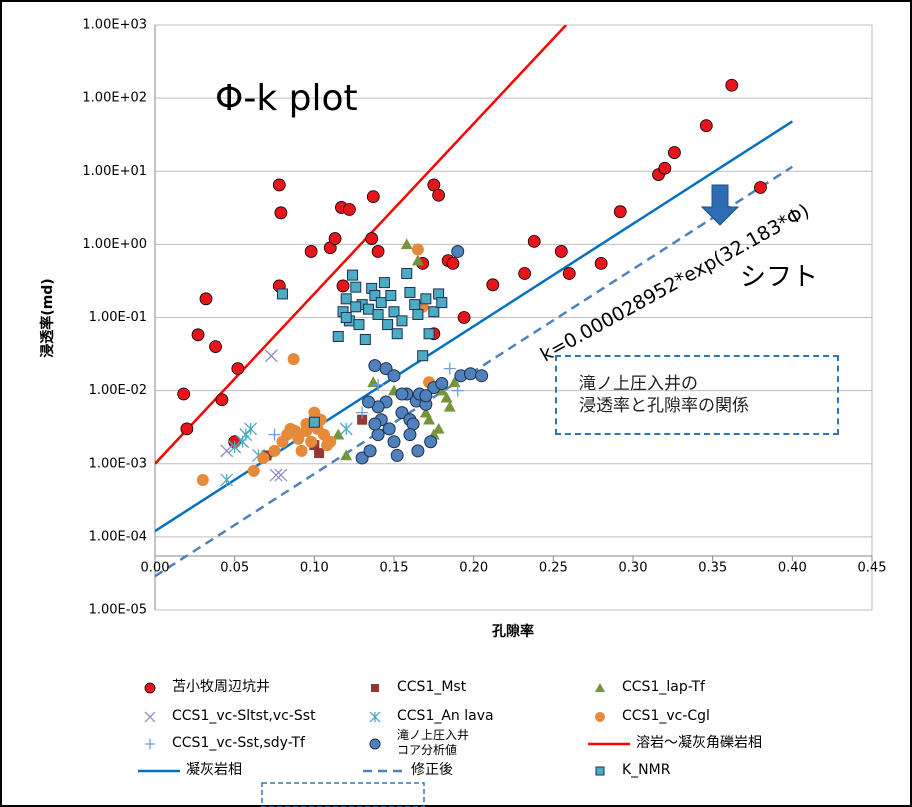 The image size is (912, 807). I want to click on y-tick-label: 1.00E-01, so click(118, 317).